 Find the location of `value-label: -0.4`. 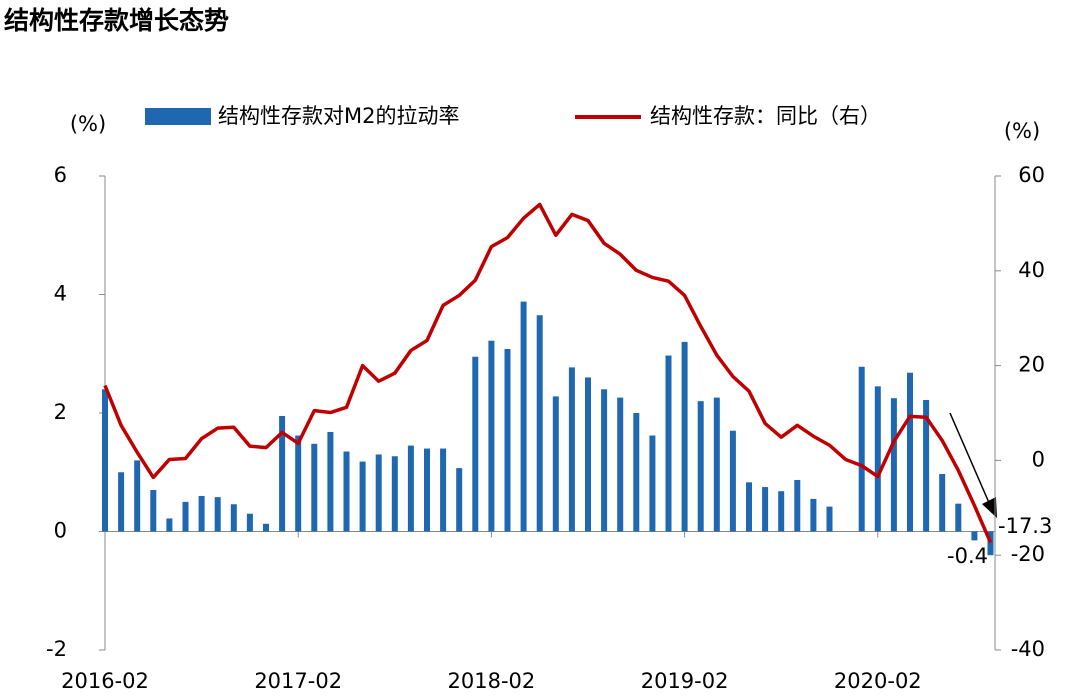

value-label: -0.4 is located at coordinates (967, 556).